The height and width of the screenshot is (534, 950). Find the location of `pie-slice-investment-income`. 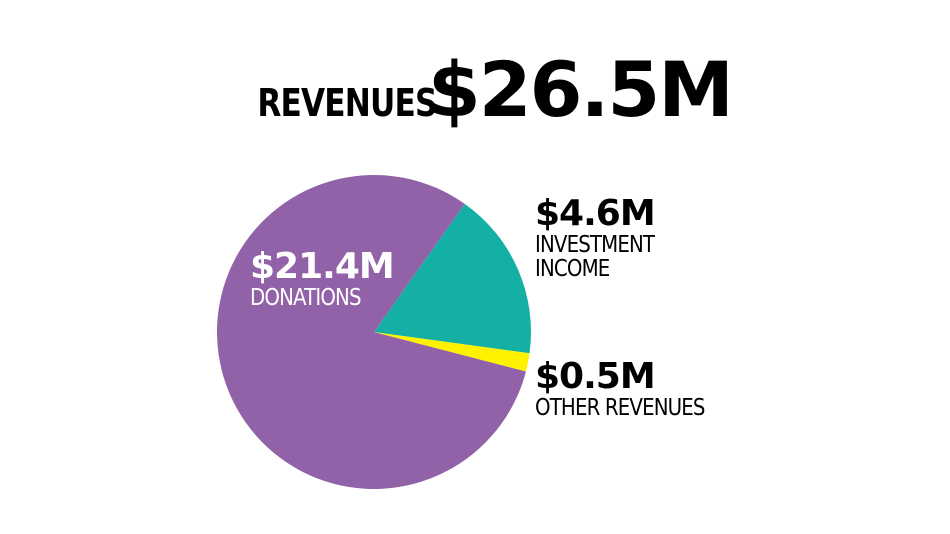

pie-slice-investment-income is located at coordinates (452, 278).